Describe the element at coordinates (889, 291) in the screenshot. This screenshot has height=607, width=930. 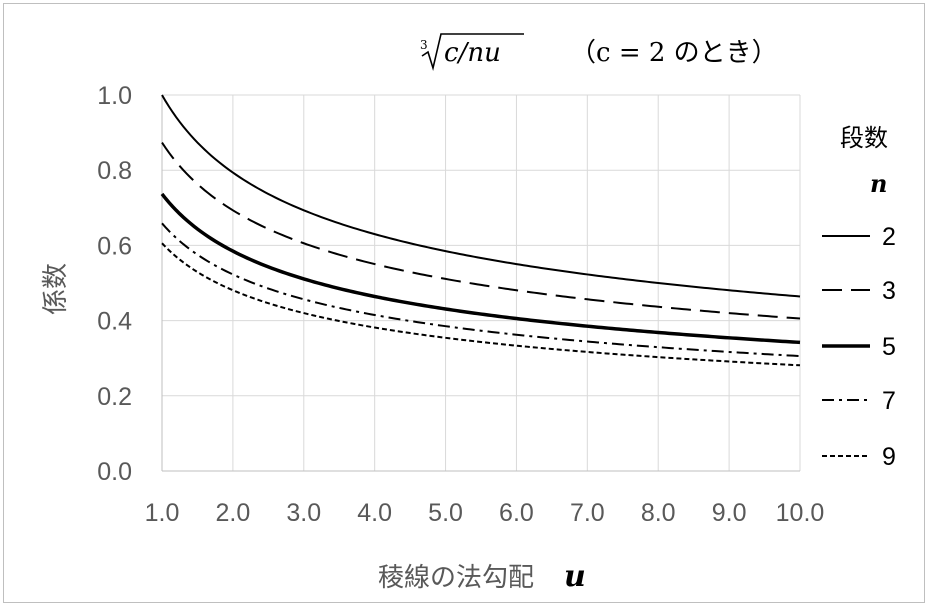
I see `legend-label: 3` at that location.